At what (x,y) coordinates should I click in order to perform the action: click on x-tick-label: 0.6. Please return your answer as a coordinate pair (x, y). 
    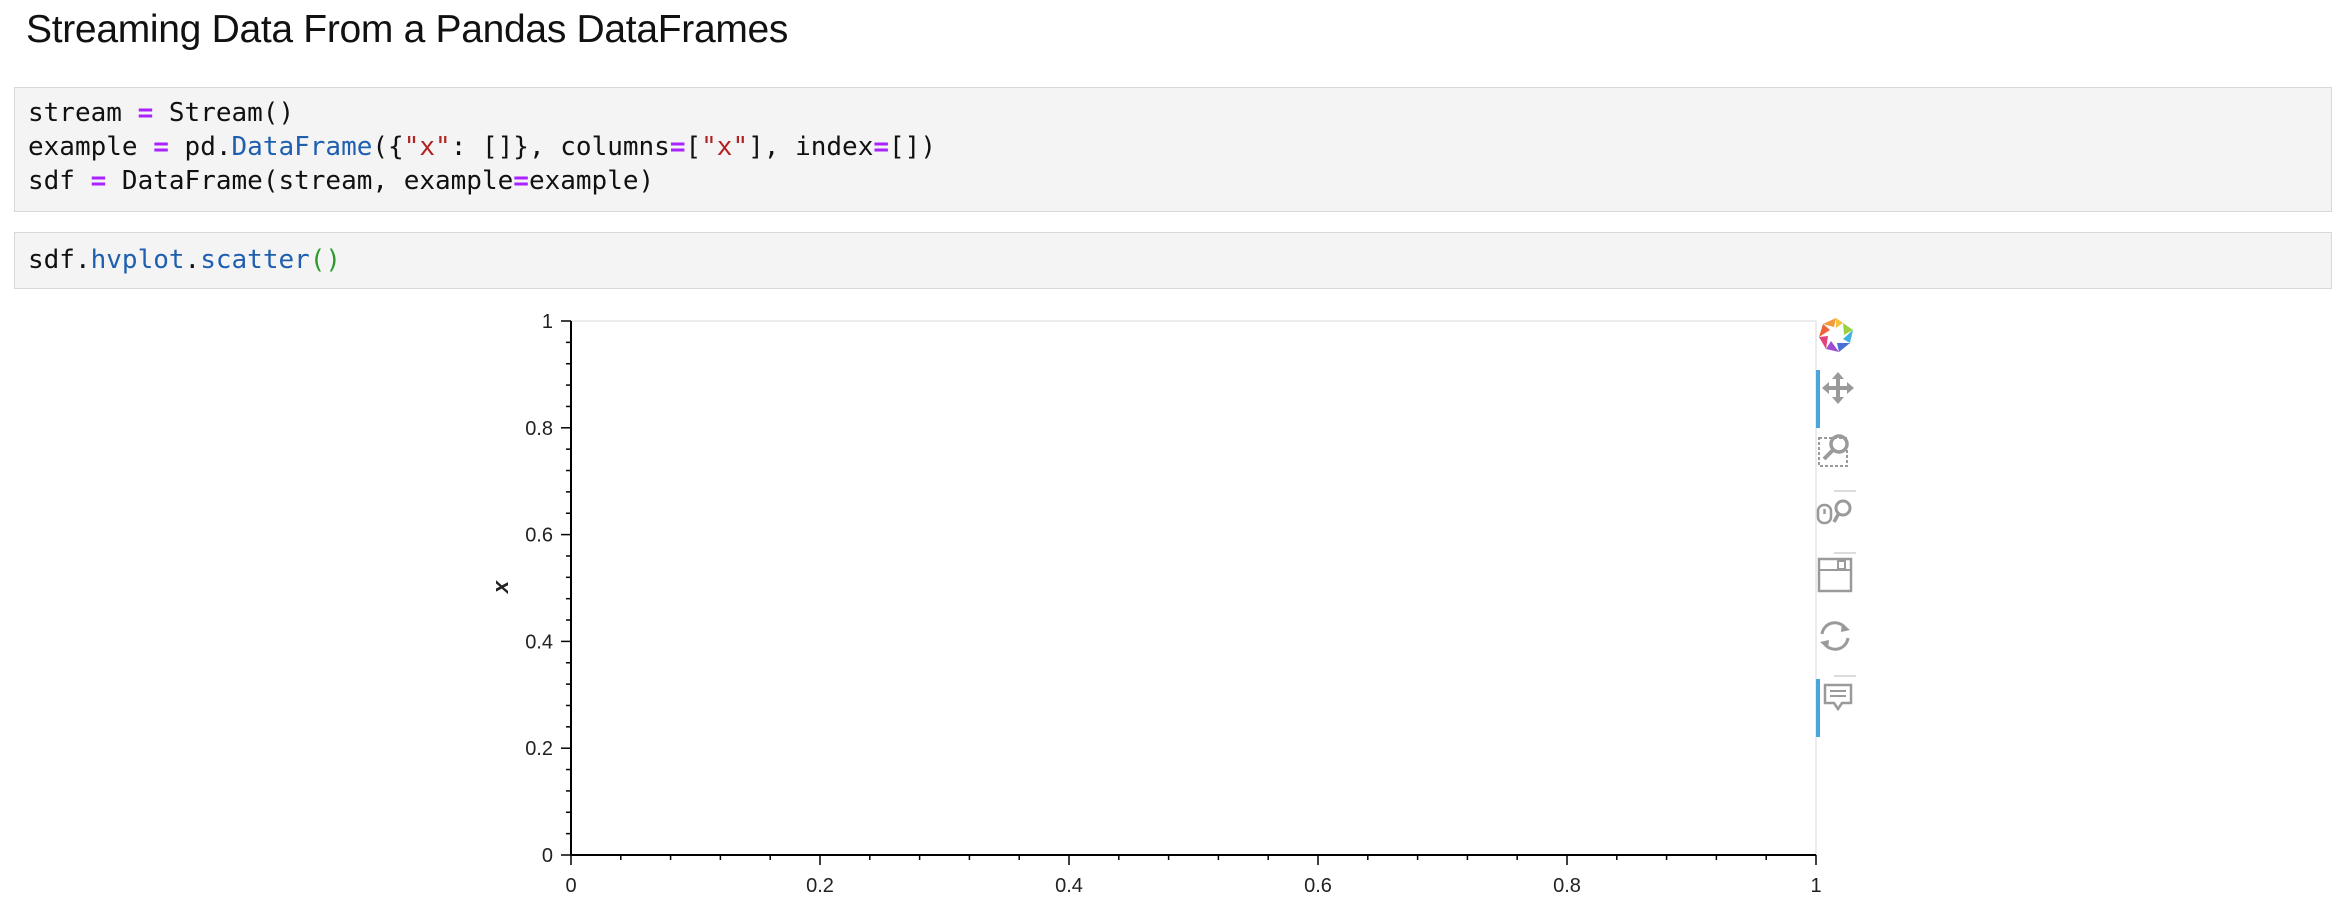
    Looking at the image, I should click on (1318, 886).